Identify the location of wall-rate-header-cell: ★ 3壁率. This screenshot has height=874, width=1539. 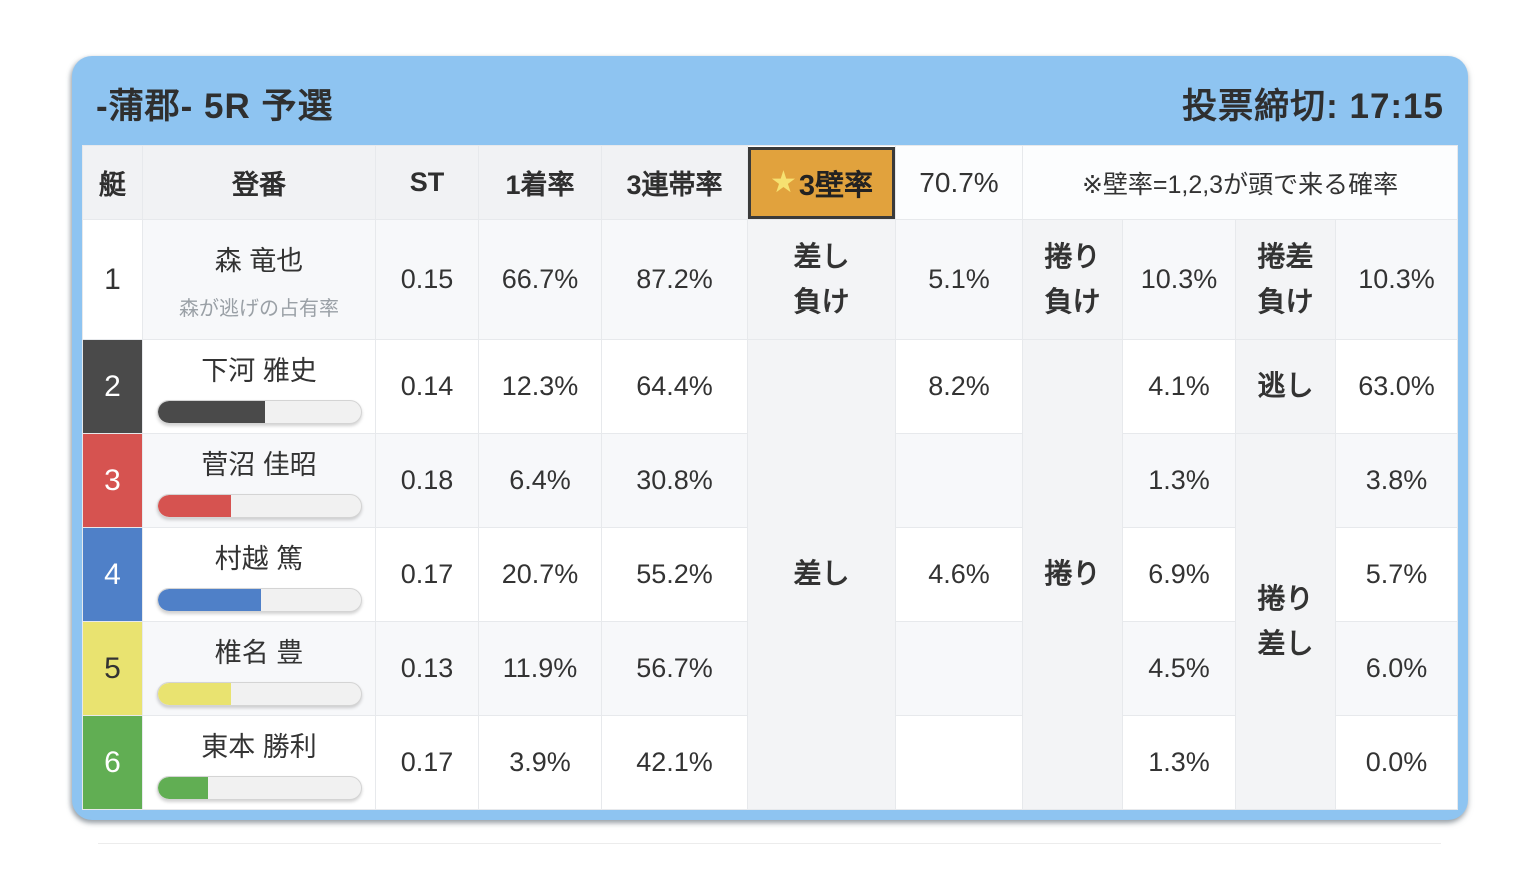
(821, 182).